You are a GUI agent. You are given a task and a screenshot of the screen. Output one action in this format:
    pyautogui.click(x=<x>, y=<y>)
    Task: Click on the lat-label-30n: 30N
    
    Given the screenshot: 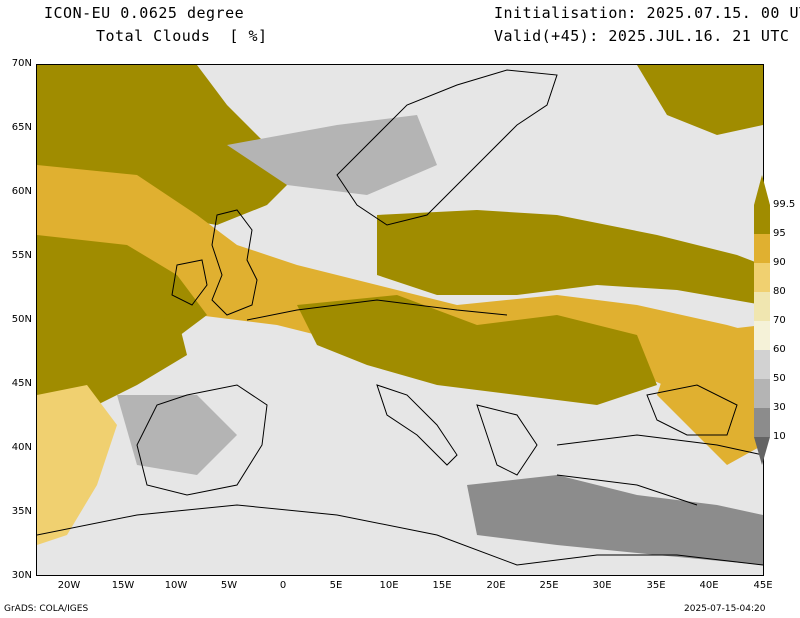 What is the action you would take?
    pyautogui.click(x=21, y=575)
    